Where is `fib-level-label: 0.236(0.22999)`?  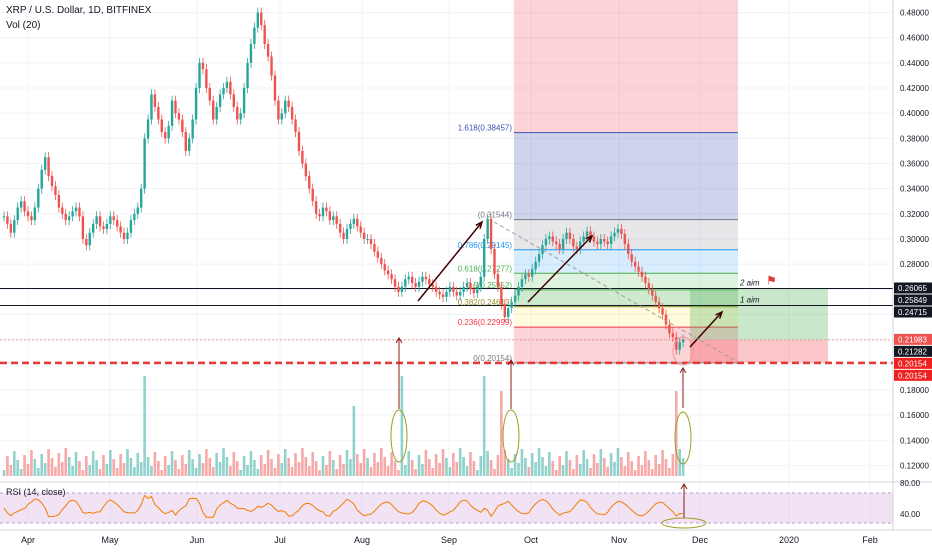 fib-level-label: 0.236(0.22999) is located at coordinates (485, 322).